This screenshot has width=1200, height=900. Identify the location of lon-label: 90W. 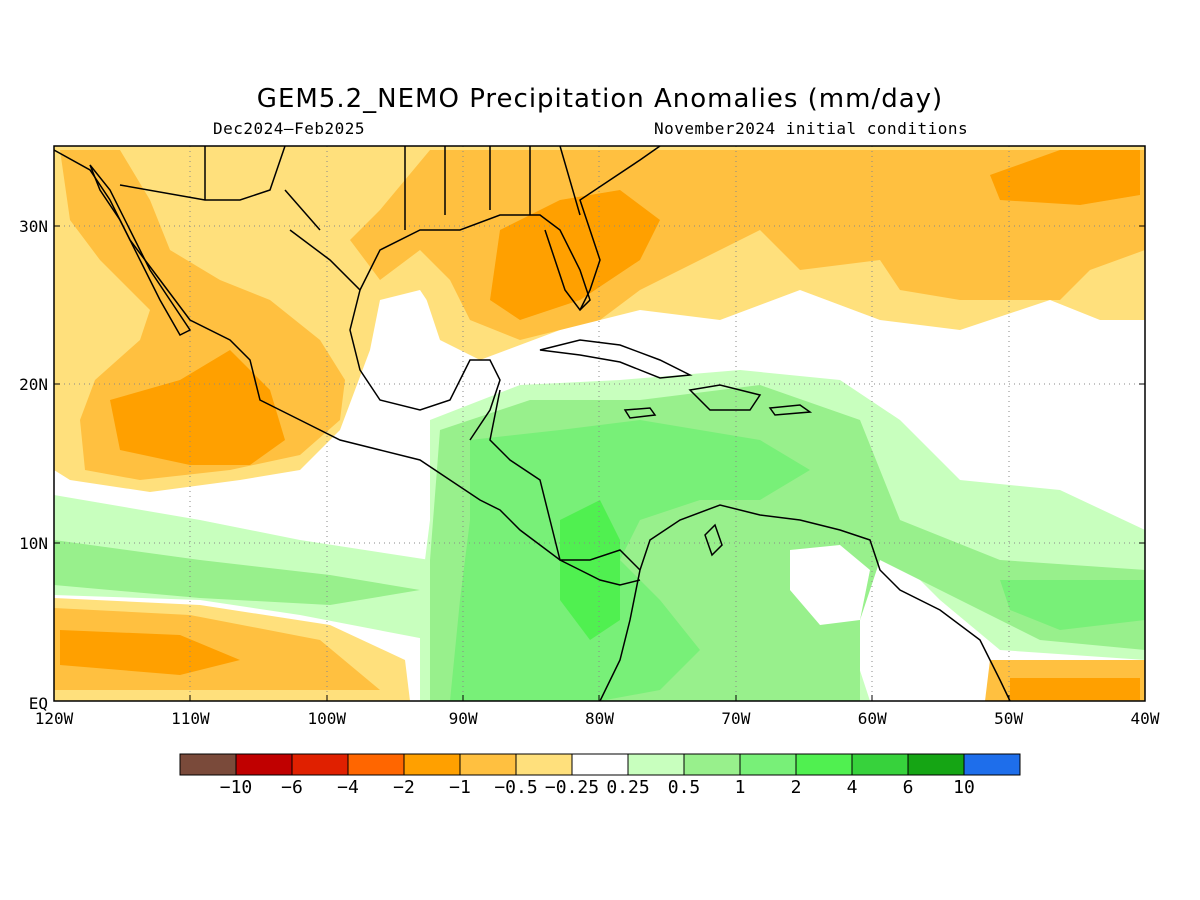
(463, 718).